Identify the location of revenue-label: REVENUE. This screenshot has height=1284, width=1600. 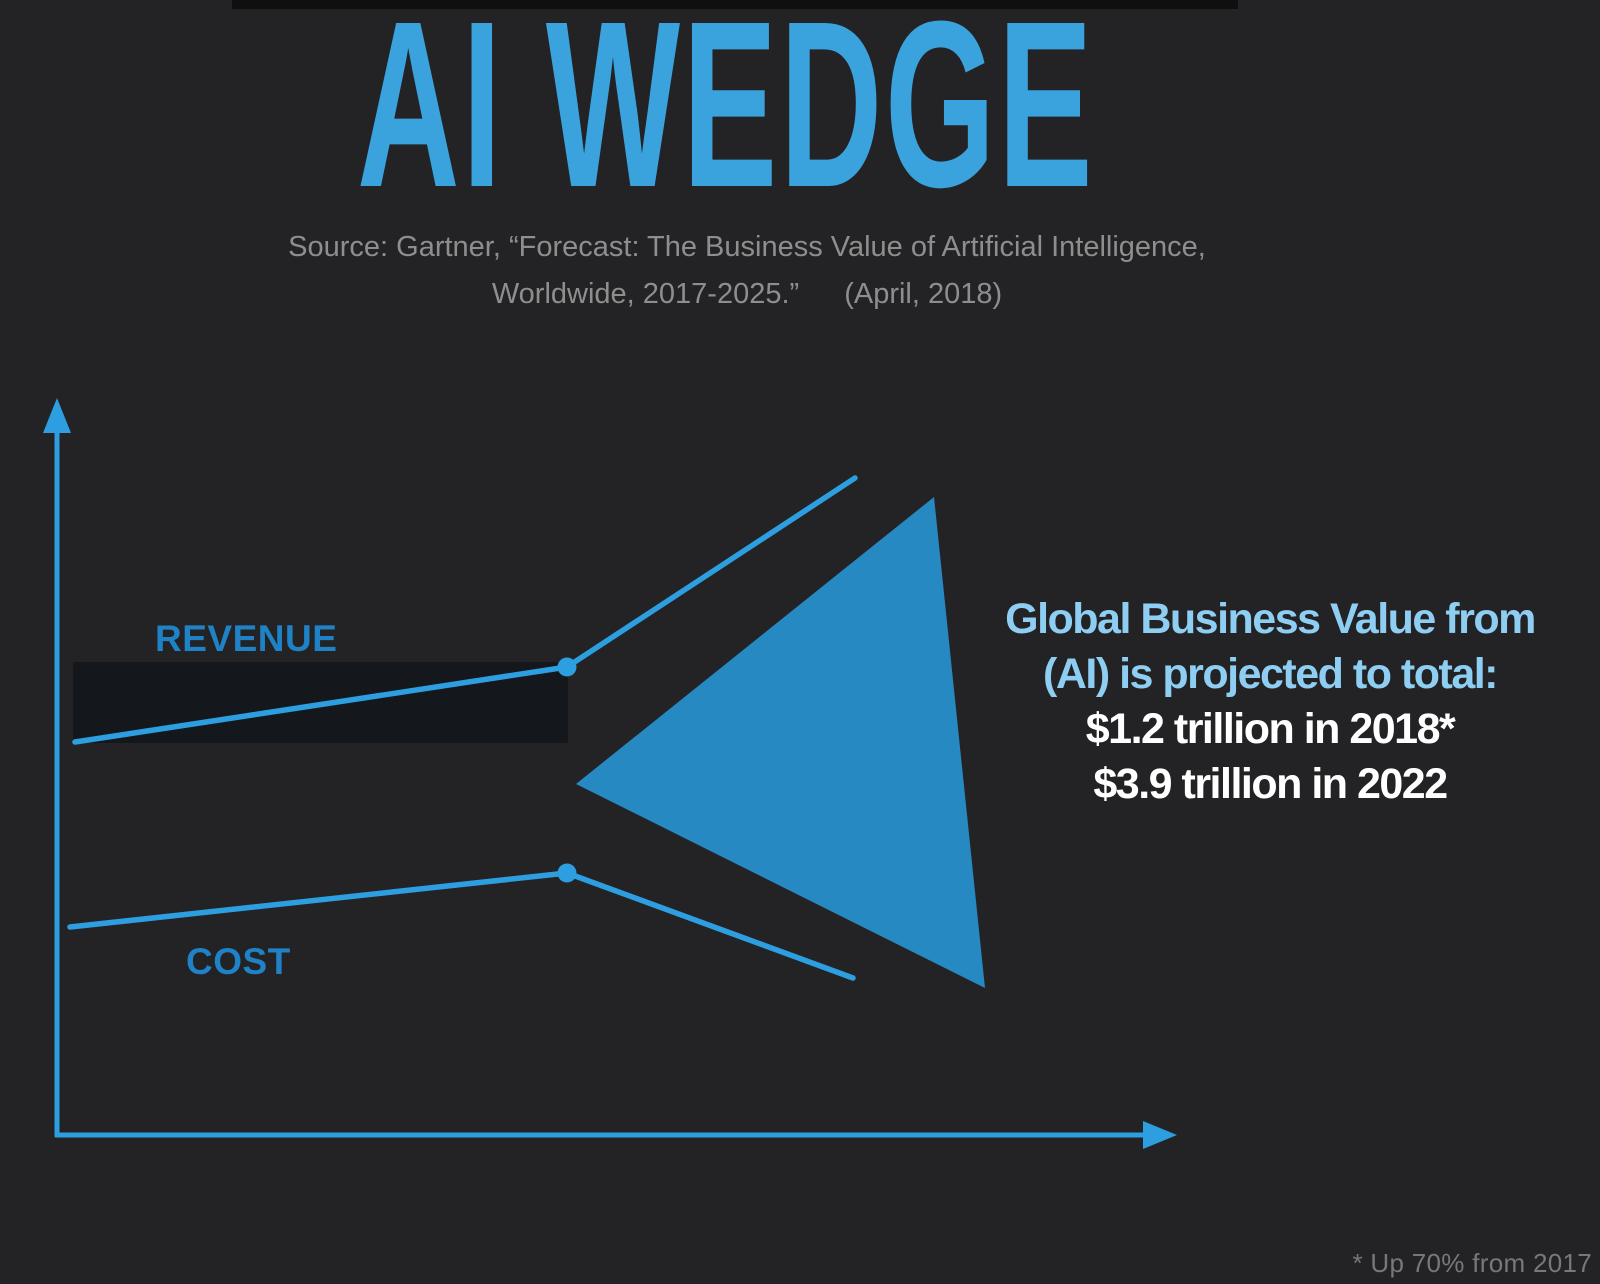
(246, 638).